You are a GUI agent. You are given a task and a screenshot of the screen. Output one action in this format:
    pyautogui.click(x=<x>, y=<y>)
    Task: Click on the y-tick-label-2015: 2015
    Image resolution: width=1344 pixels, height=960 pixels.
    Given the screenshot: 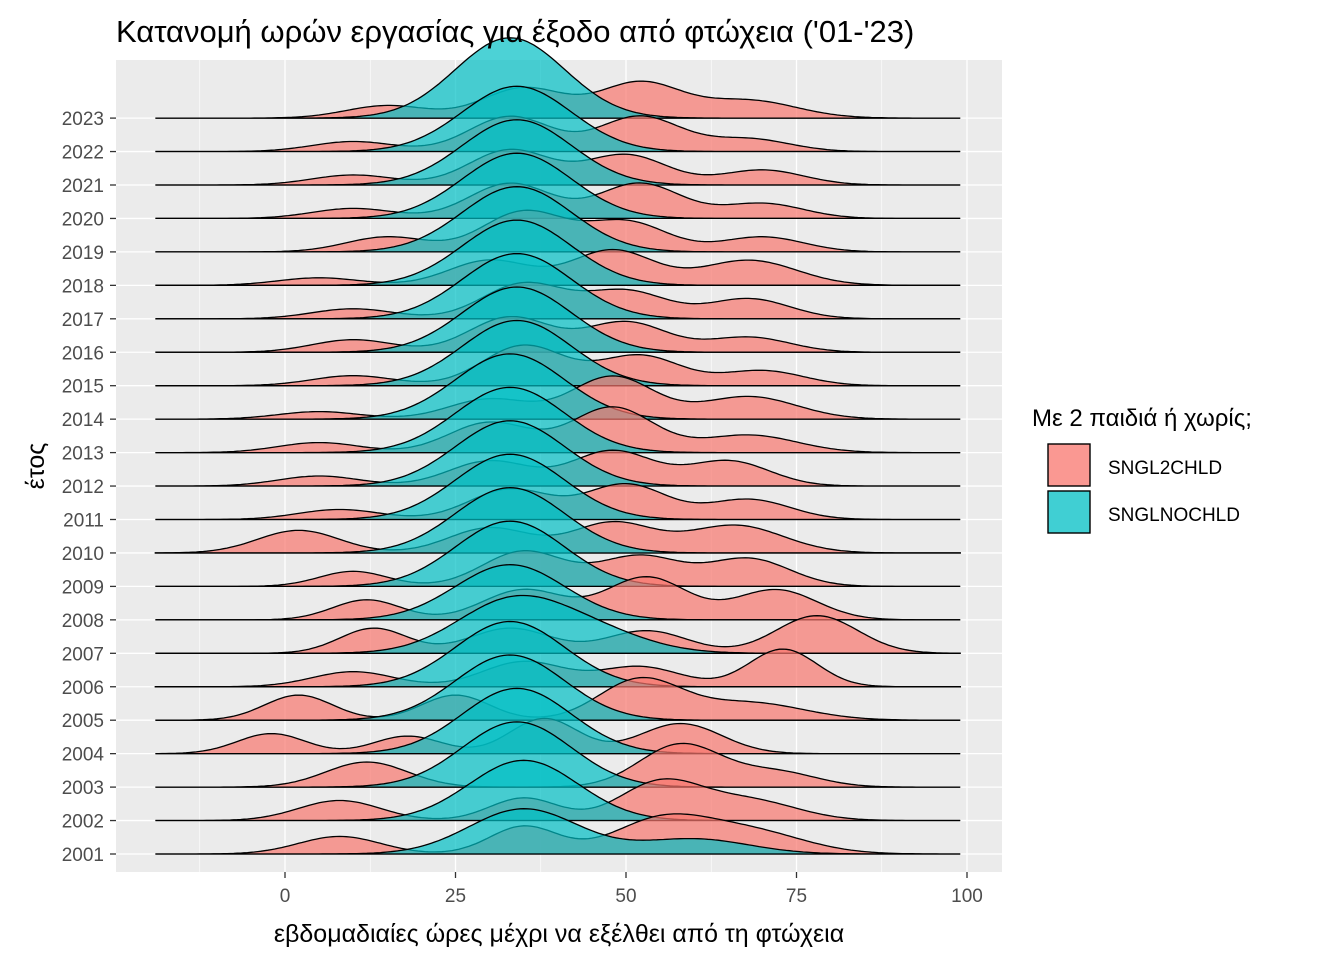 What is the action you would take?
    pyautogui.click(x=83, y=387)
    